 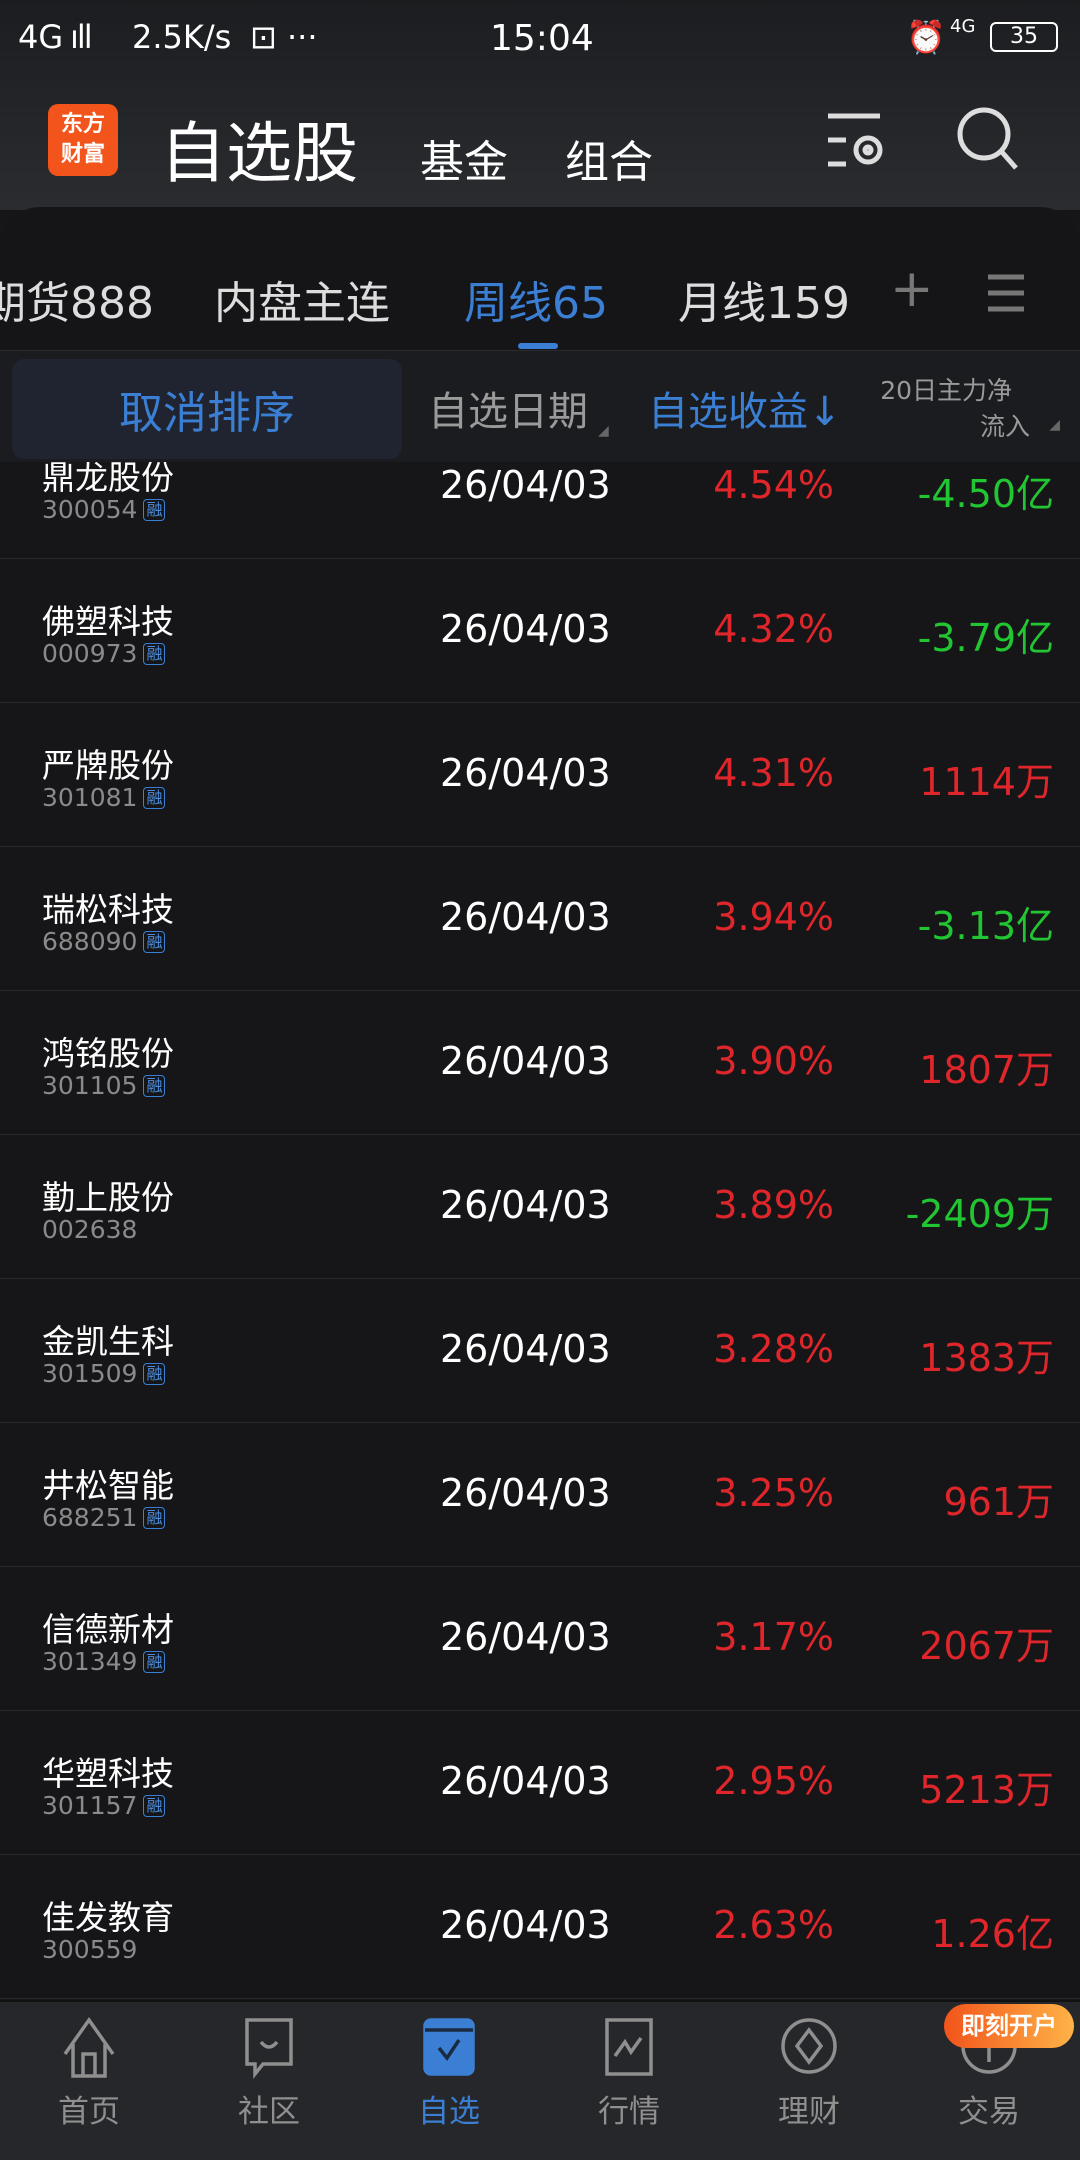 What do you see at coordinates (540, 2080) in the screenshot?
I see `bottom-nav: 首页 社区 自选 行情 理财 交易` at bounding box center [540, 2080].